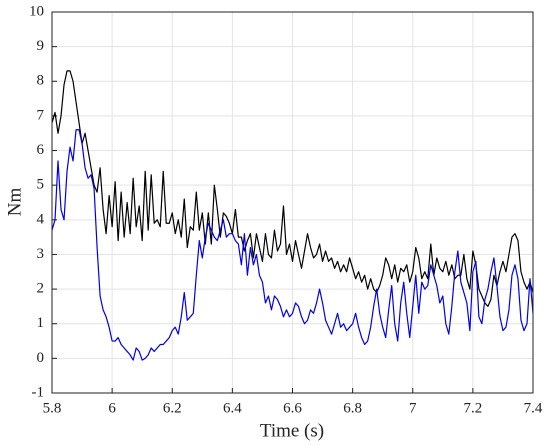 This screenshot has height=445, width=550. Describe the element at coordinates (41, 358) in the screenshot. I see `y-tick-label: 0` at that location.